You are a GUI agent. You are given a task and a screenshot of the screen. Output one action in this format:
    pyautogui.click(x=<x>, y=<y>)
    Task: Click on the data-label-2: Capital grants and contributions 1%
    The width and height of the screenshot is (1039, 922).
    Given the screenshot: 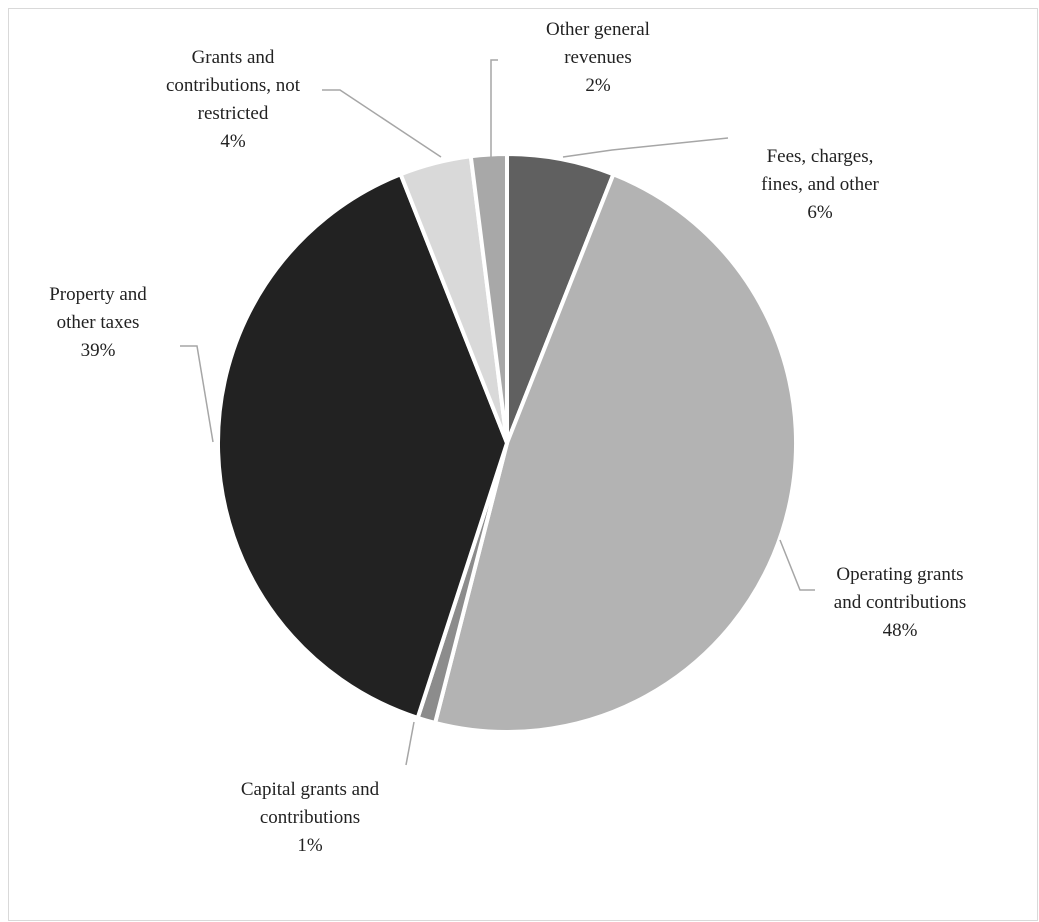 What is the action you would take?
    pyautogui.click(x=310, y=817)
    